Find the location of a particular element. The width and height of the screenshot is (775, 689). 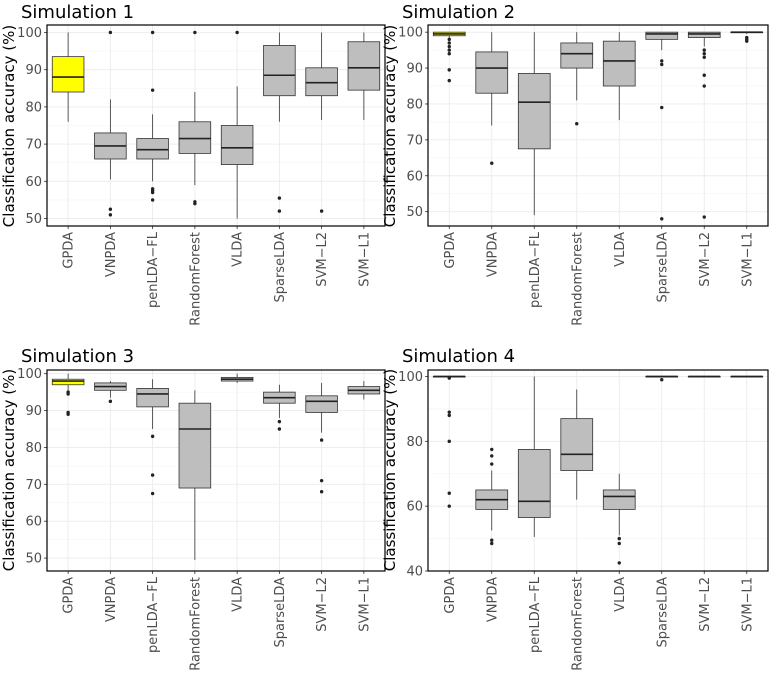

box-SVM−L2 is located at coordinates (704, 125).